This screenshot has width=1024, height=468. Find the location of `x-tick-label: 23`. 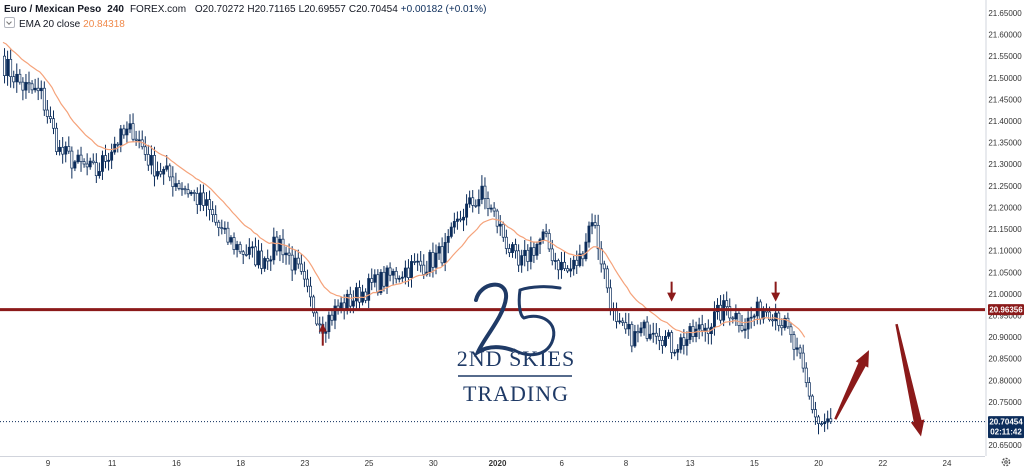

x-tick-label: 23 is located at coordinates (304, 463).